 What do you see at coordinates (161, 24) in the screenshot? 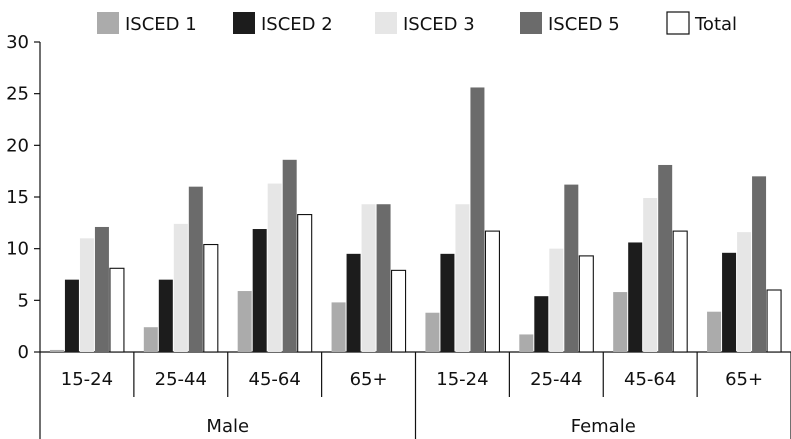
I see `legend-label-isced-1: ISCED 1` at bounding box center [161, 24].